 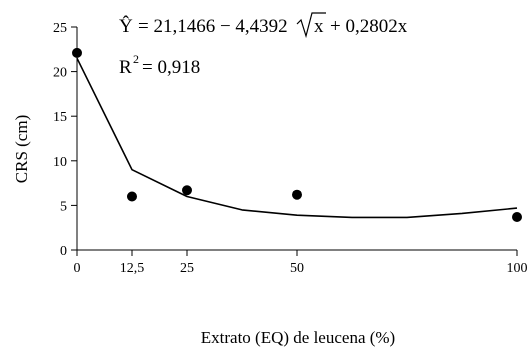 I want to click on r-squared: R 2 = 0,918, so click(x=159, y=65).